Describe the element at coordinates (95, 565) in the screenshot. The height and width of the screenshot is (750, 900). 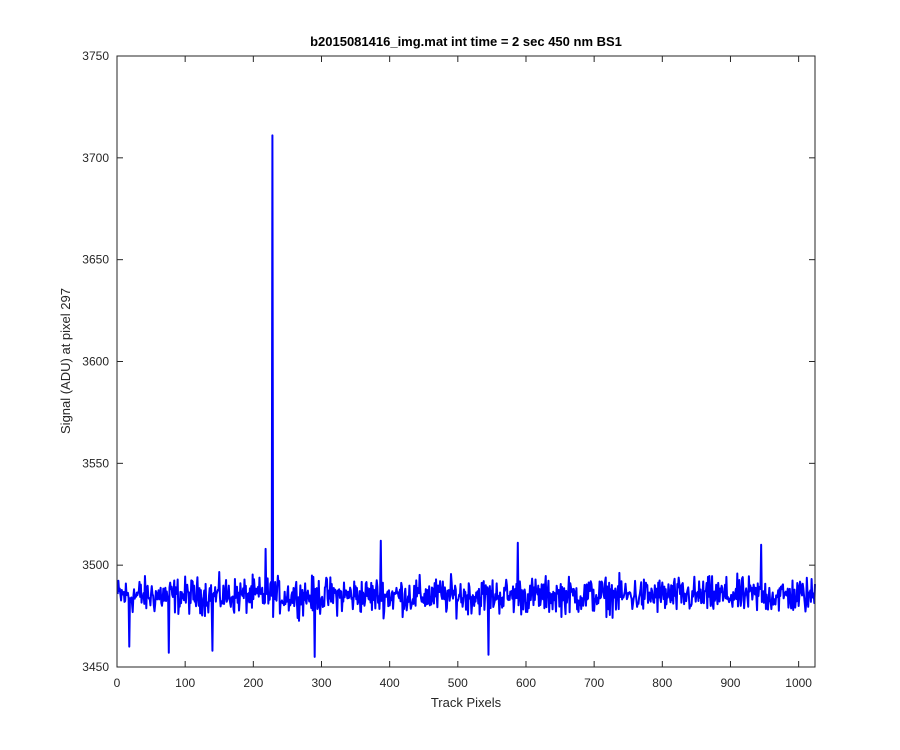
I see `y-tick-label: 3500` at that location.